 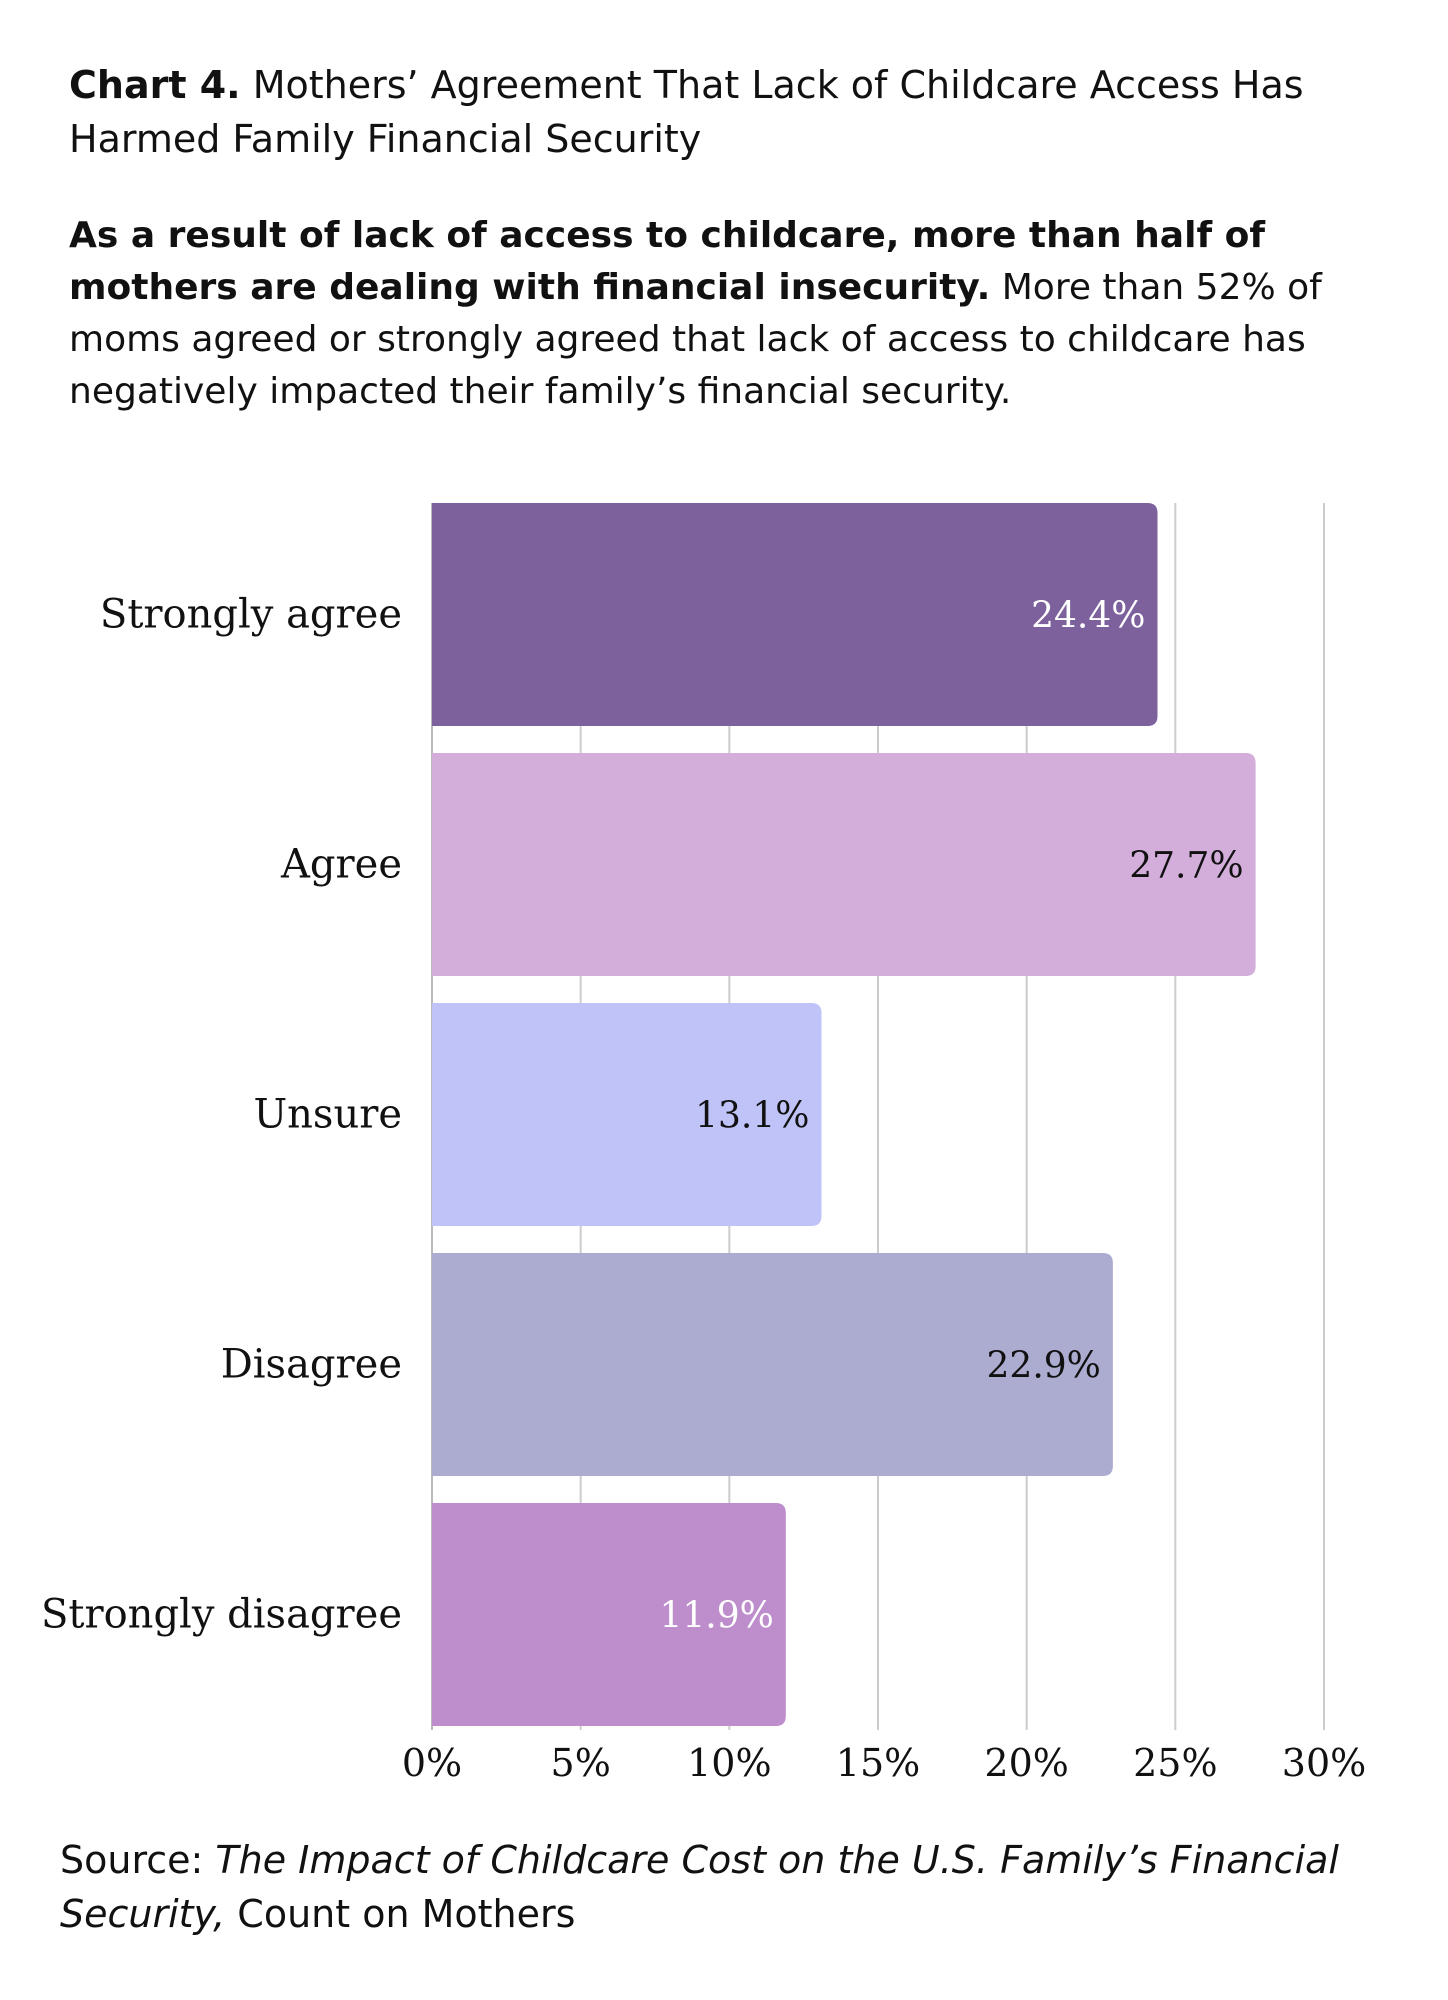 I want to click on chart-number: Chart 4., so click(x=155, y=85).